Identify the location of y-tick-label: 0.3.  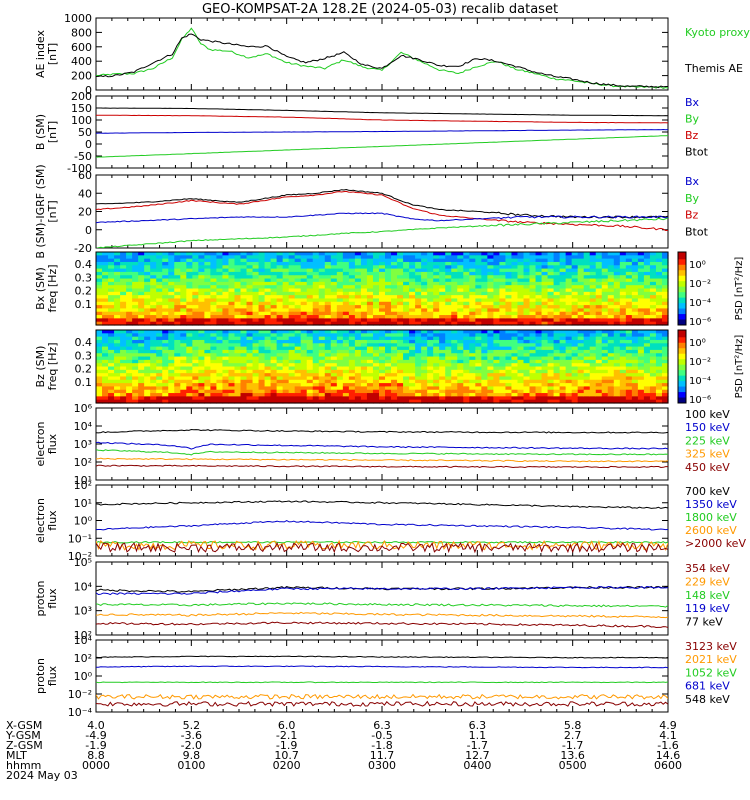
(84, 277).